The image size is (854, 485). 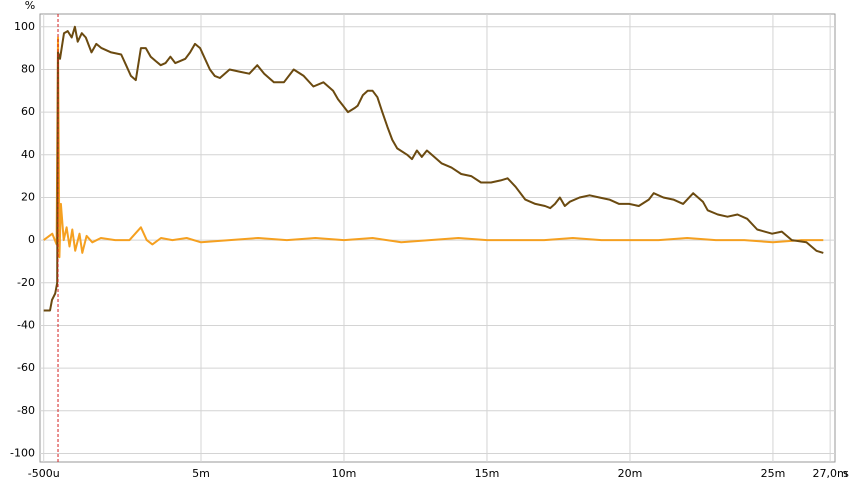 I want to click on x-tick-label: 20m, so click(x=630, y=473).